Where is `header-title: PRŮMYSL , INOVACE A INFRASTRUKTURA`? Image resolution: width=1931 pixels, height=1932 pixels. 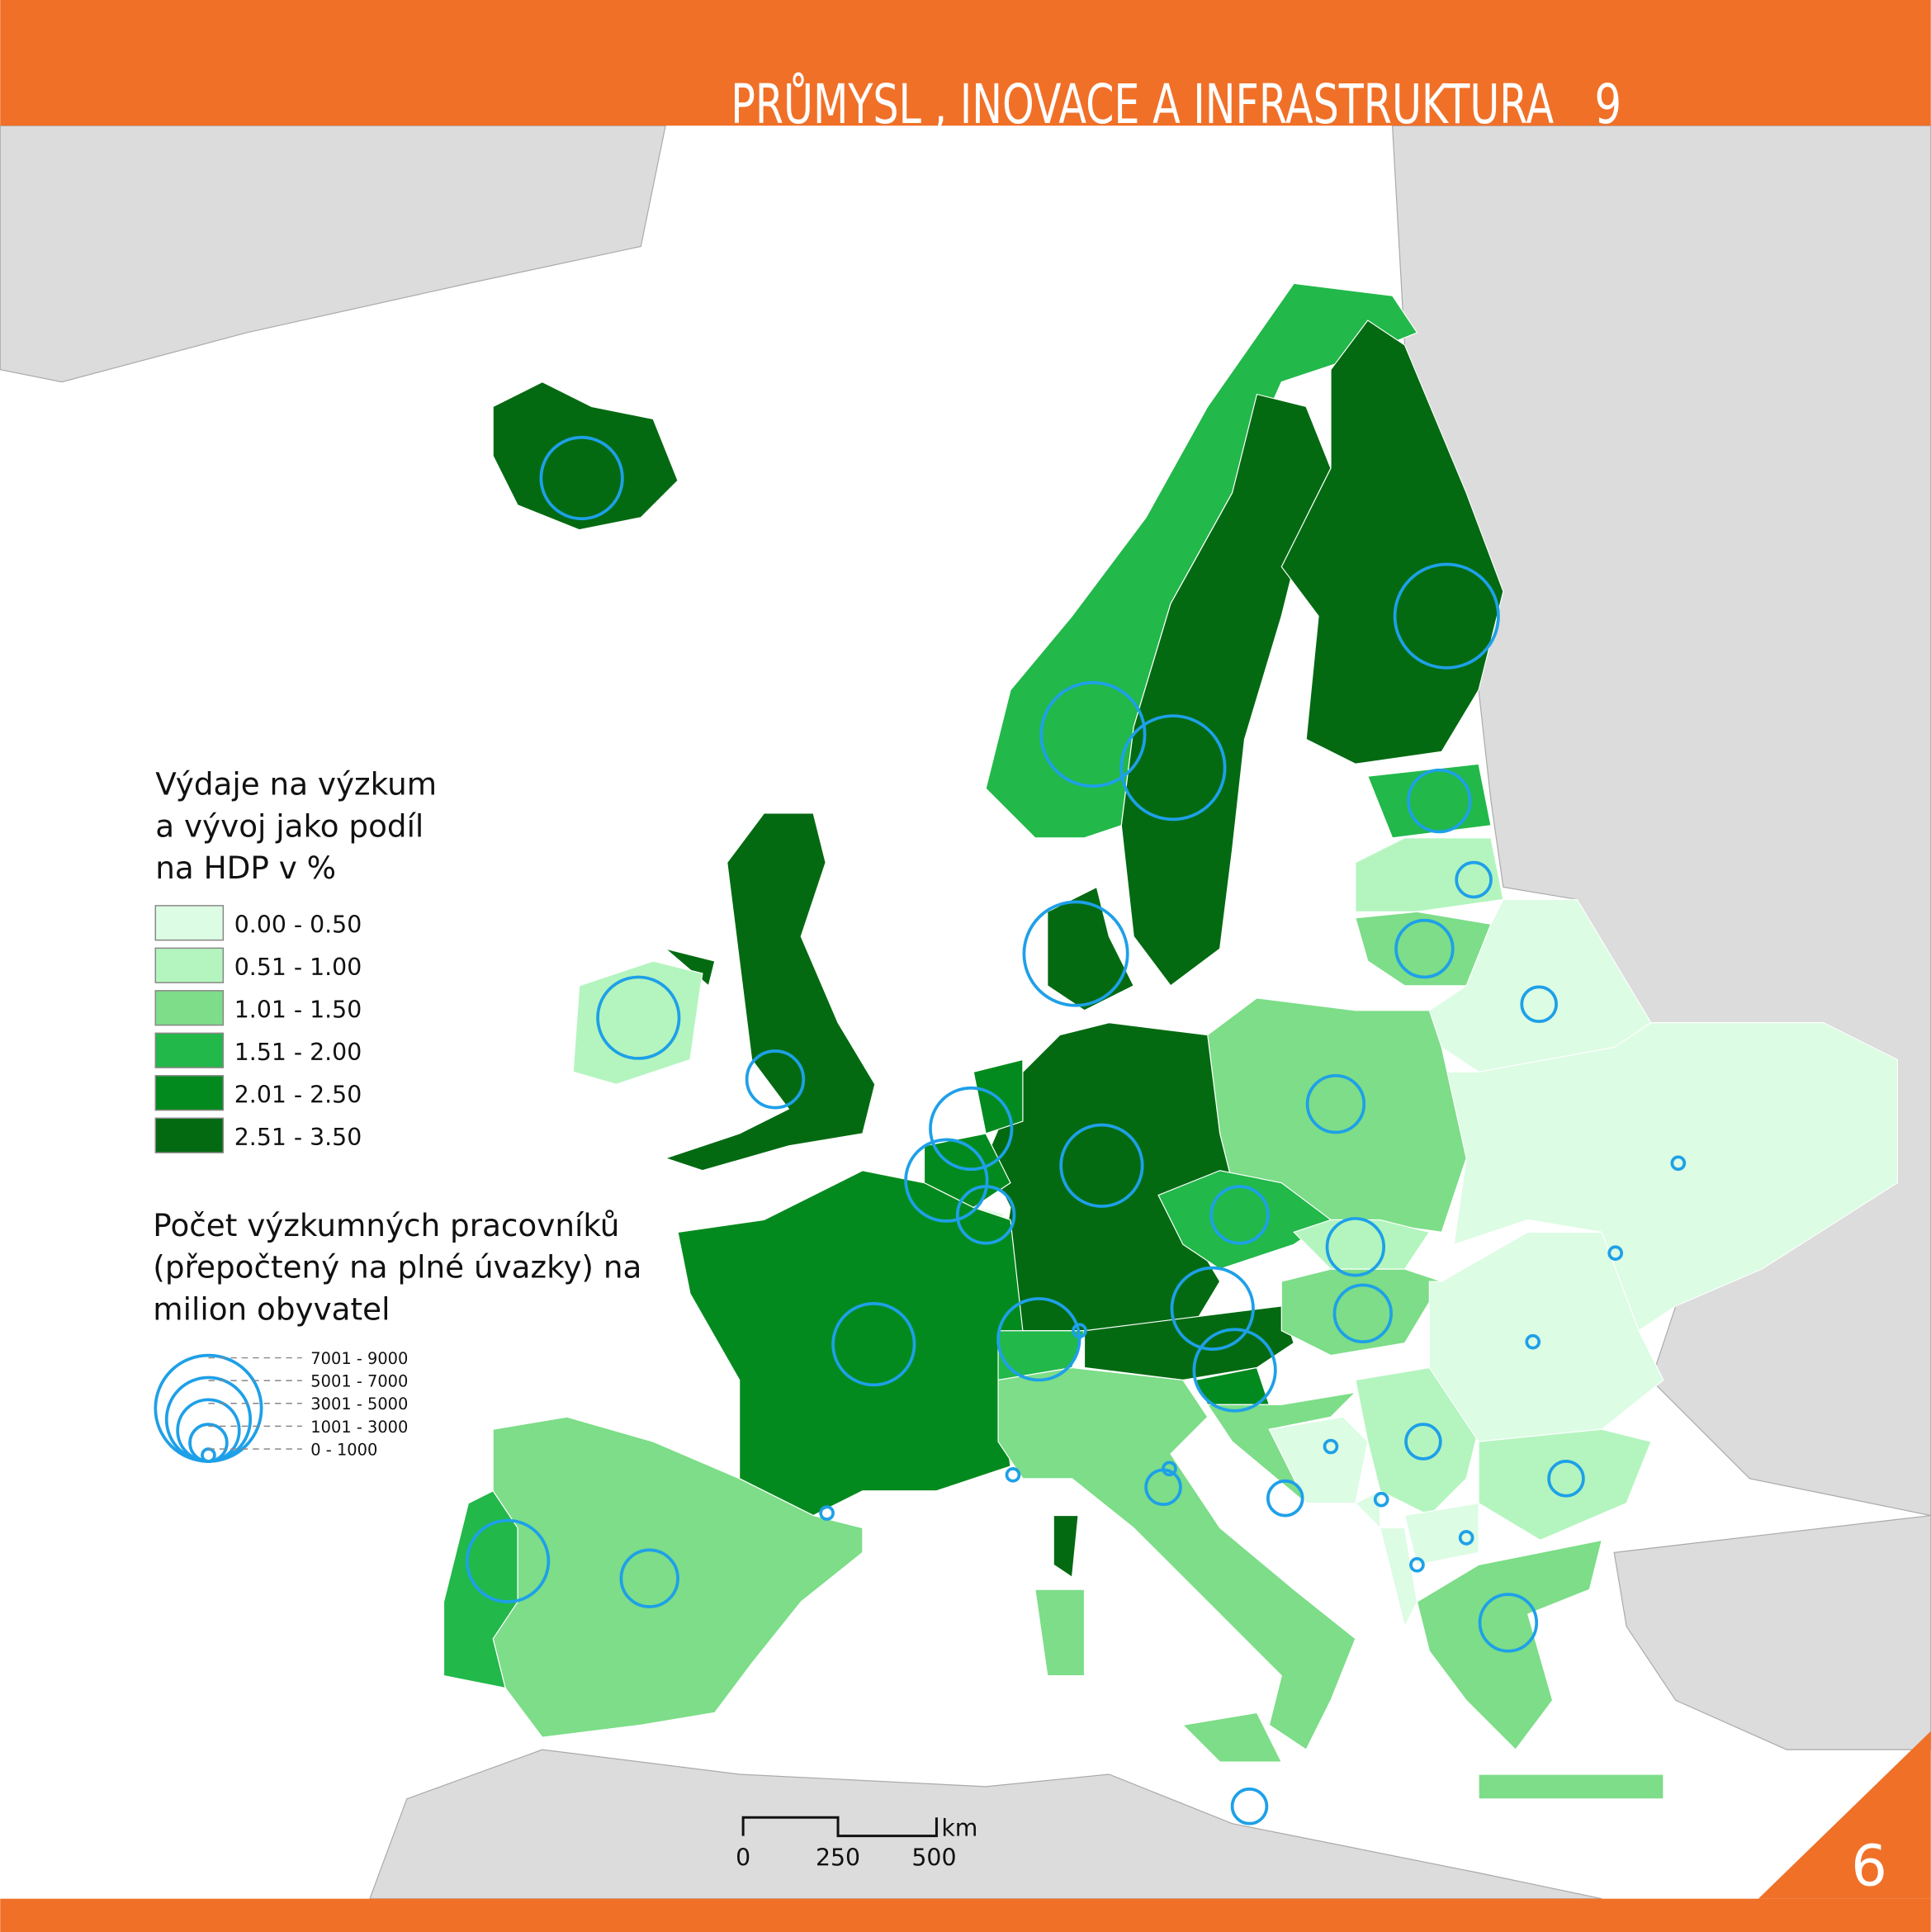 header-title: PRŮMYSL , INOVACE A INFRASTRUKTURA is located at coordinates (1143, 104).